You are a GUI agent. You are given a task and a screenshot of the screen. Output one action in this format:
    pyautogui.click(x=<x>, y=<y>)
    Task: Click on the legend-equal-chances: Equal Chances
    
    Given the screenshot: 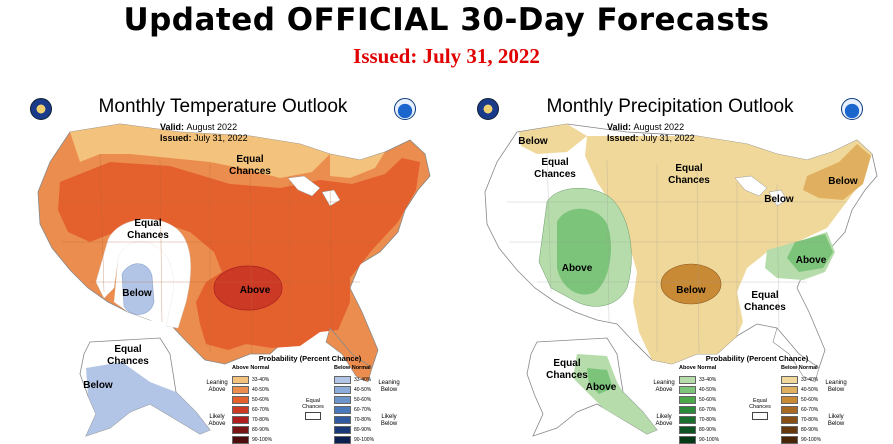 What is the action you would take?
    pyautogui.click(x=313, y=404)
    